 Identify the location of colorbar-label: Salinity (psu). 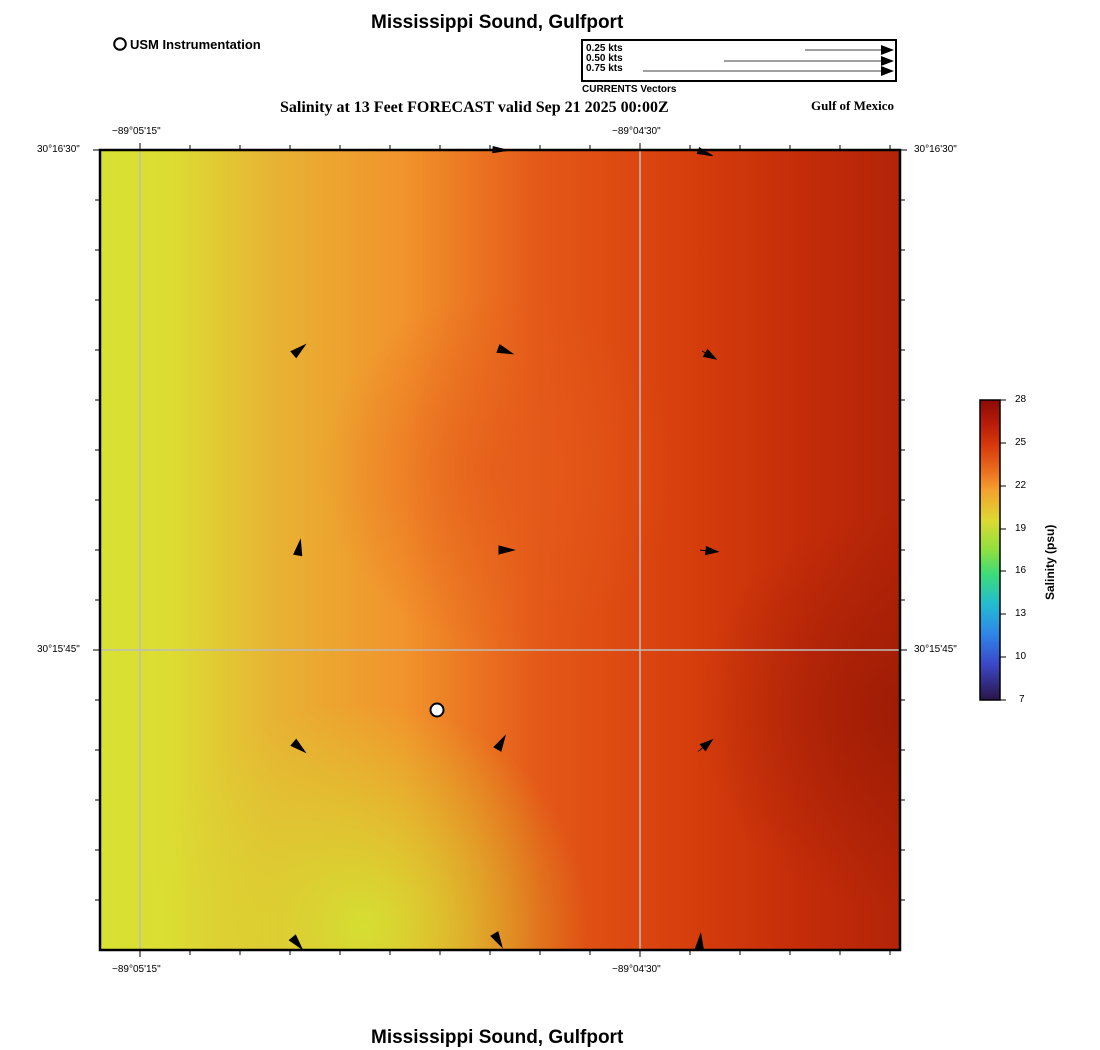
(1050, 562).